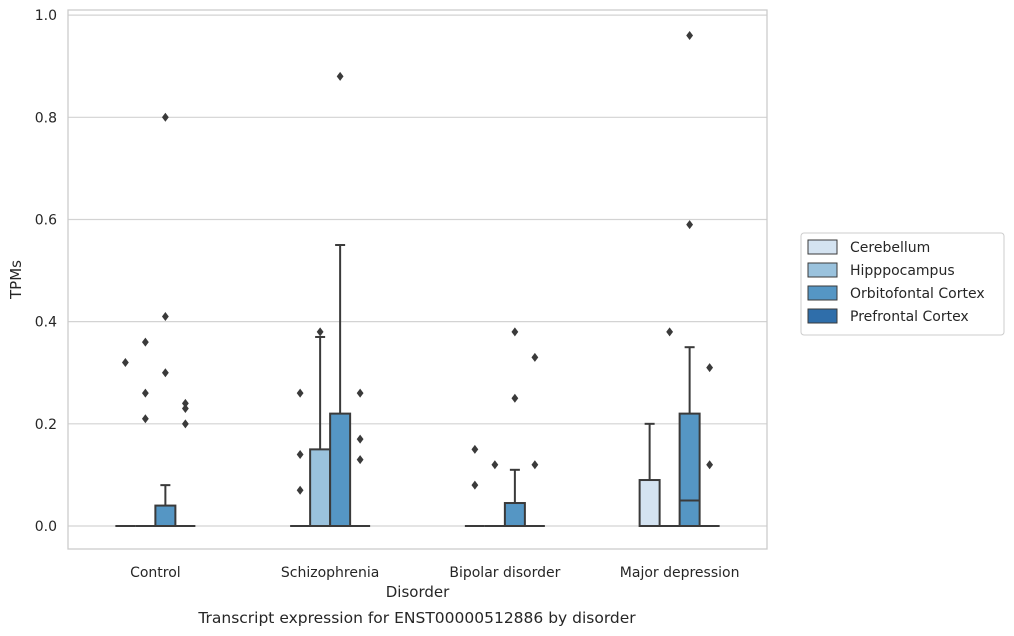  Describe the element at coordinates (46, 271) in the screenshot. I see `y-tick-labels: 0.0 0.2 0.4 0.6 0.8 1.0` at that location.